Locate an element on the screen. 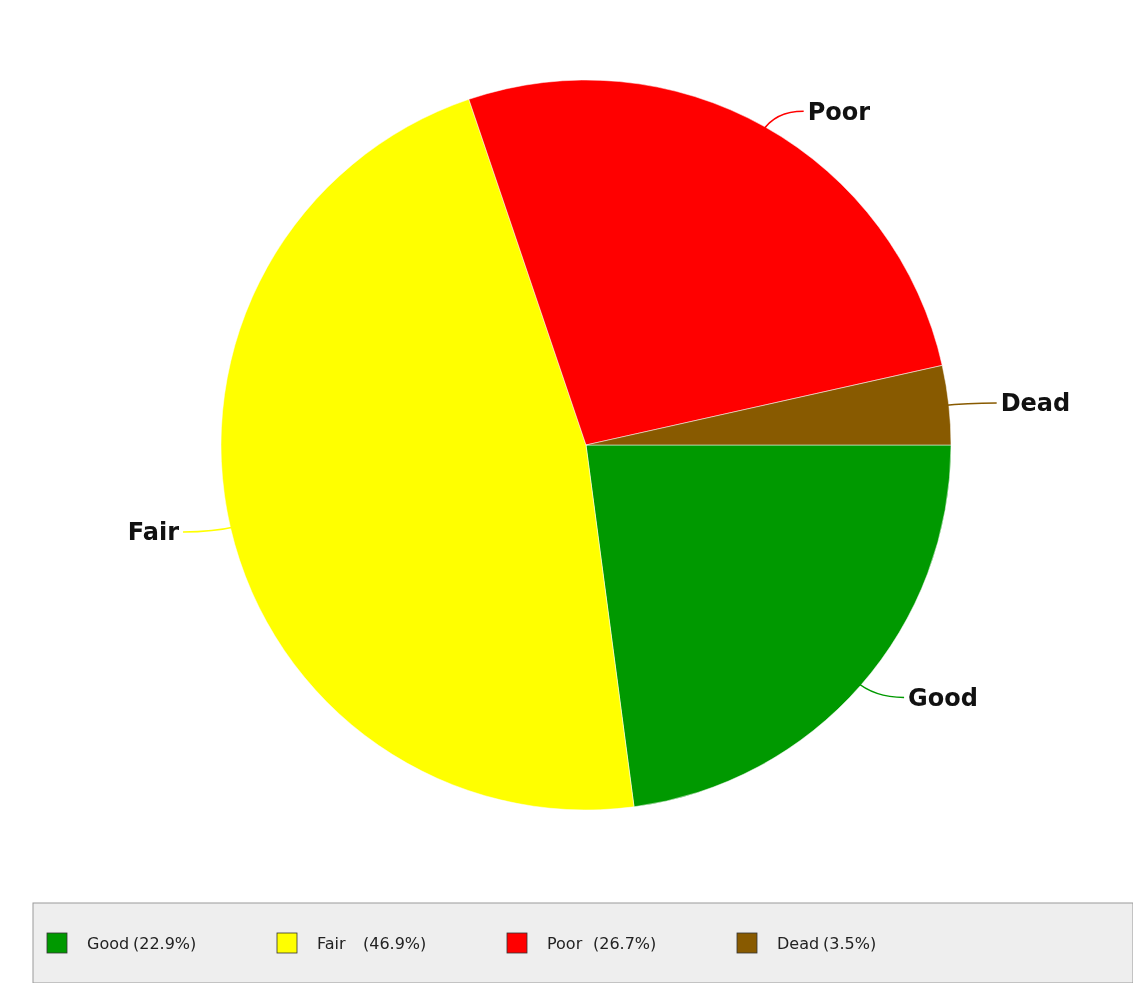 The height and width of the screenshot is (985, 1141). legend-label: Good is located at coordinates (108, 943).